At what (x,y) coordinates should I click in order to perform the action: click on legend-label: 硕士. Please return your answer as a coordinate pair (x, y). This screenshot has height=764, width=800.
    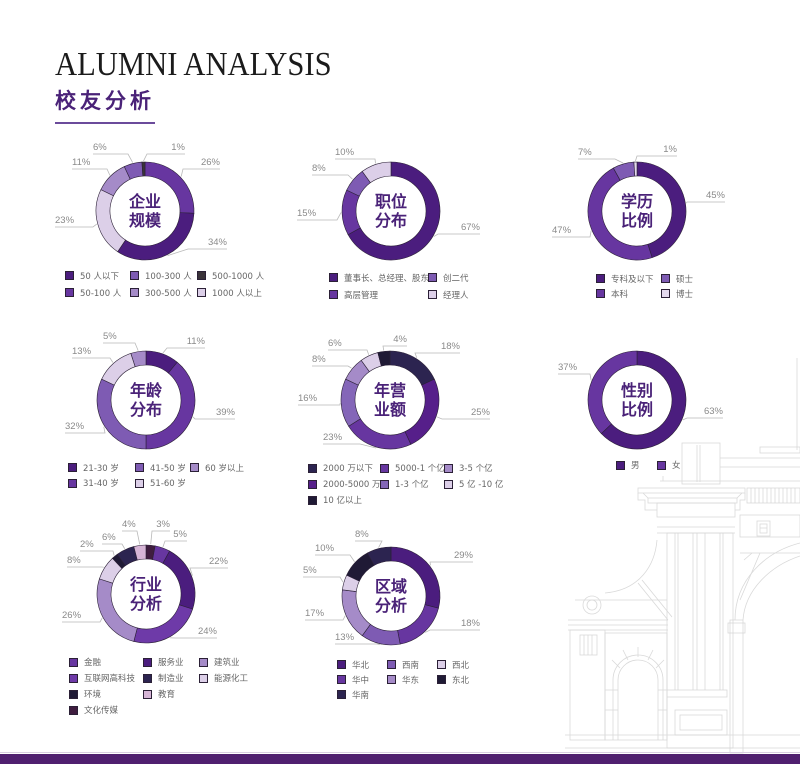
    Looking at the image, I should click on (685, 279).